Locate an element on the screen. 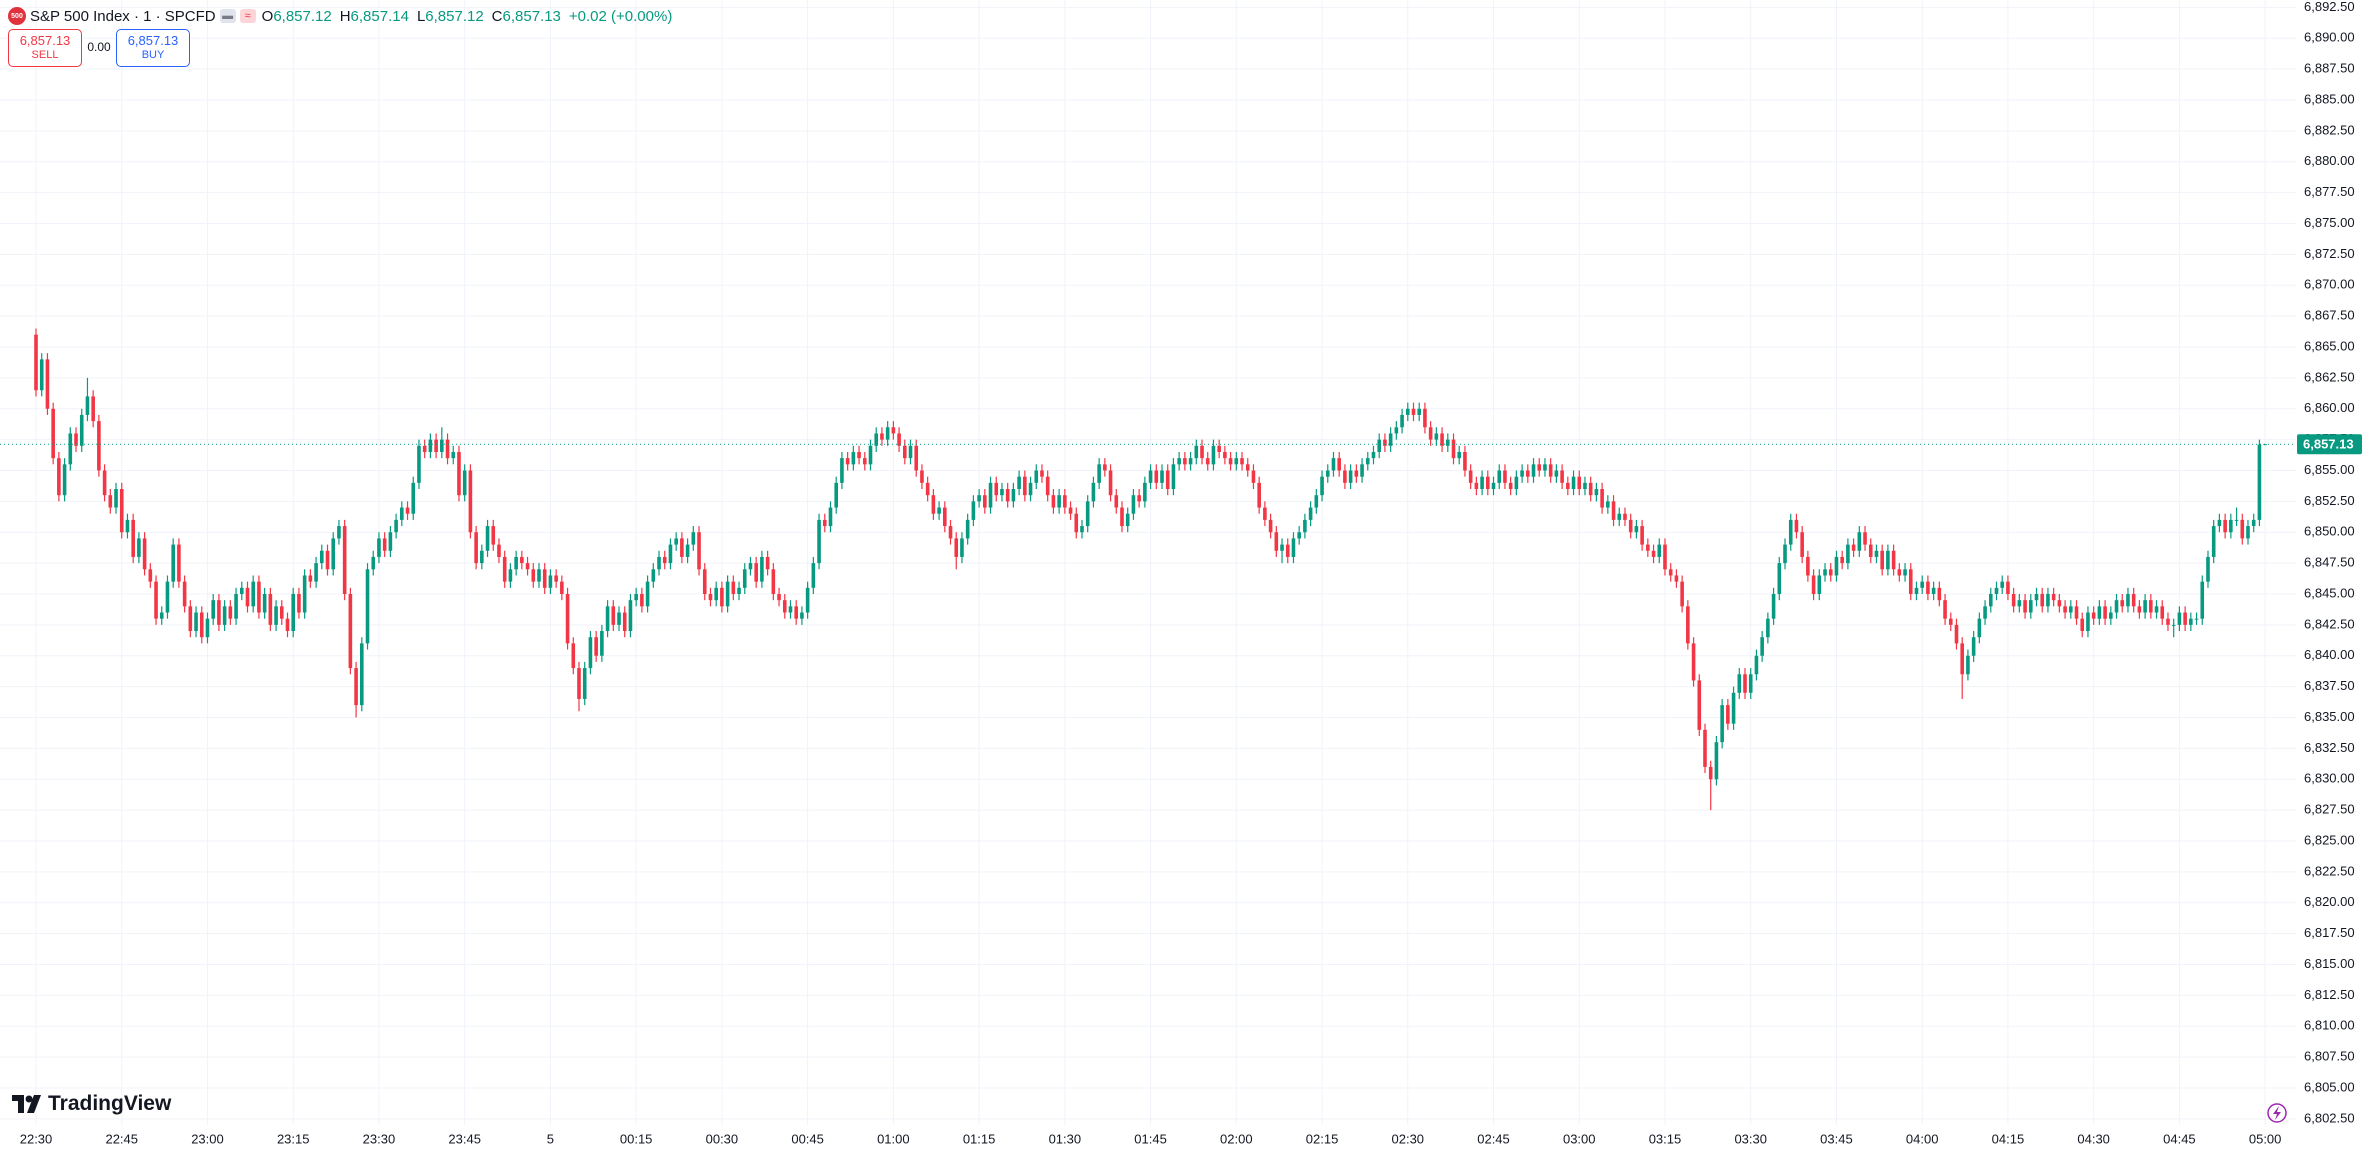 The width and height of the screenshot is (2362, 1155). y-tick-label: 6,815.00 is located at coordinates (2329, 963).